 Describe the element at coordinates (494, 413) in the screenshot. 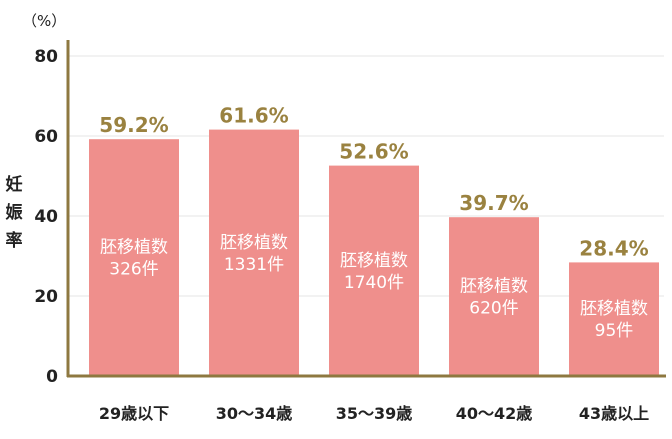

I see `x-category-label: 40～42歳` at that location.